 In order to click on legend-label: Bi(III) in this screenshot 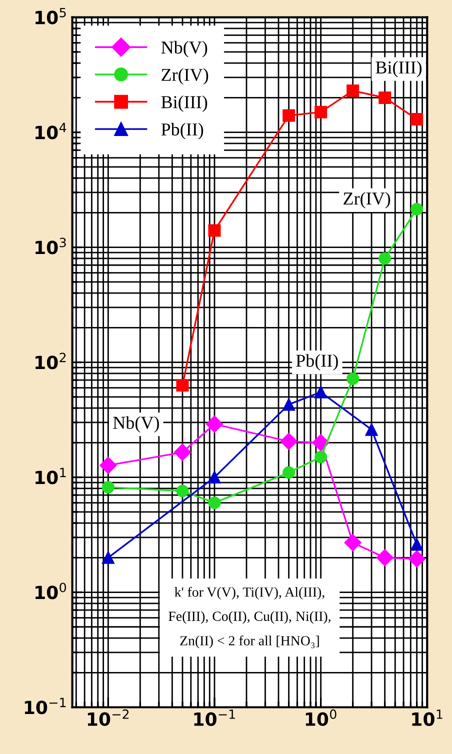, I will do `click(184, 104)`.